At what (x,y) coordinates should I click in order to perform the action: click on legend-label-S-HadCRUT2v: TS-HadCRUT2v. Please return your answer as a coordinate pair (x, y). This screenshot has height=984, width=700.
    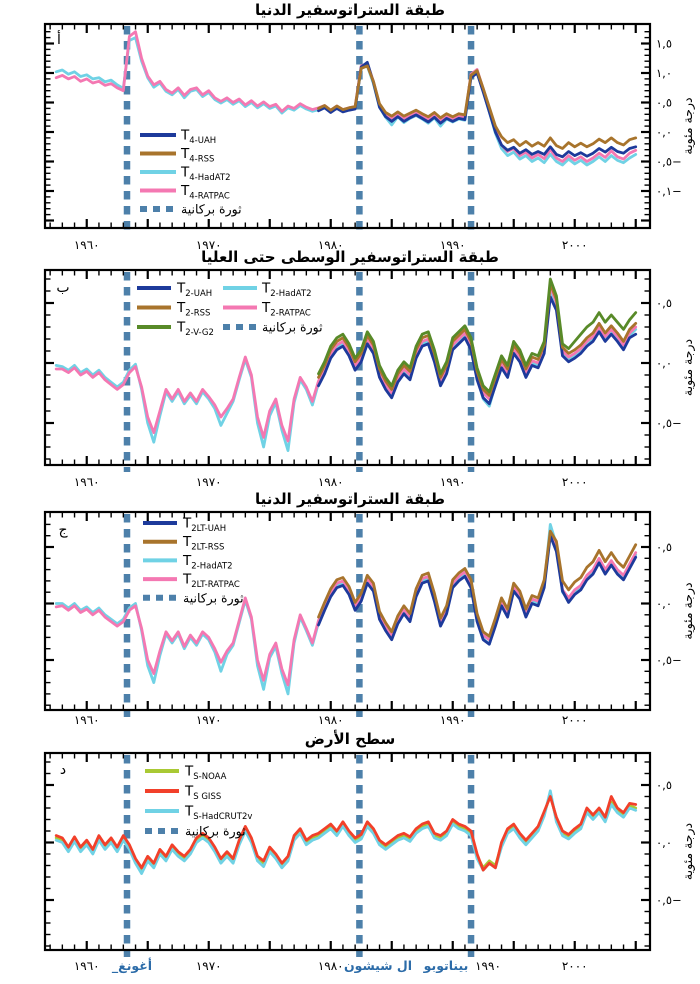
    Looking at the image, I should click on (218, 813).